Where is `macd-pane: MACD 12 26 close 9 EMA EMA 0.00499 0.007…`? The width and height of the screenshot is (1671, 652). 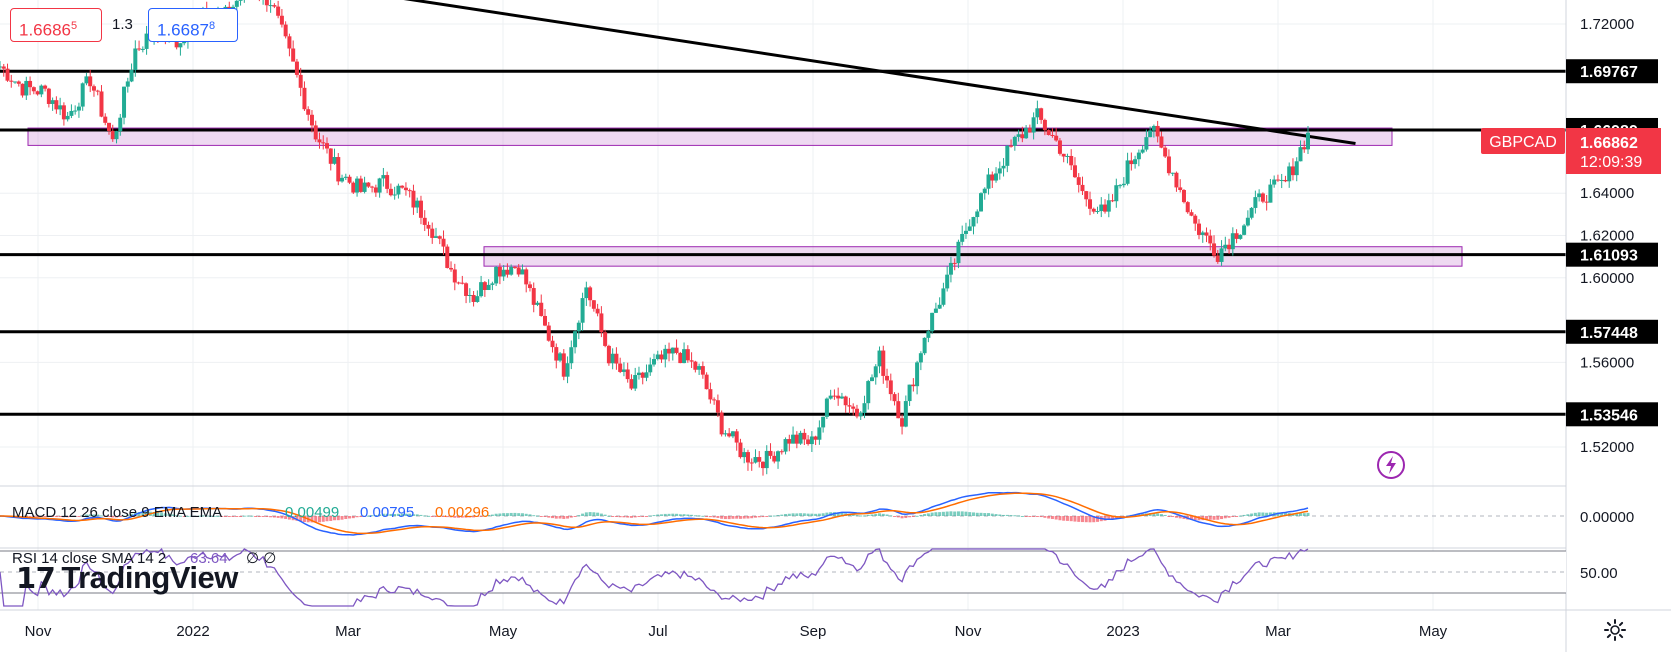 macd-pane: MACD 12 26 close 9 EMA EMA 0.00499 0.007… is located at coordinates (783, 513).